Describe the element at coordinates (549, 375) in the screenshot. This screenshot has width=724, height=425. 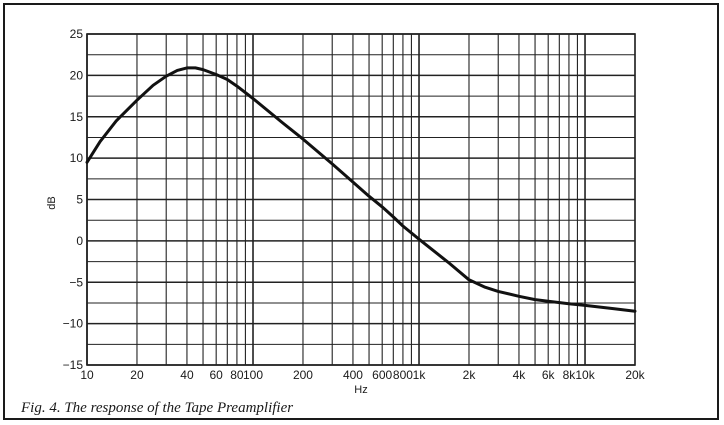
I see `x-tick-label: 6k` at that location.